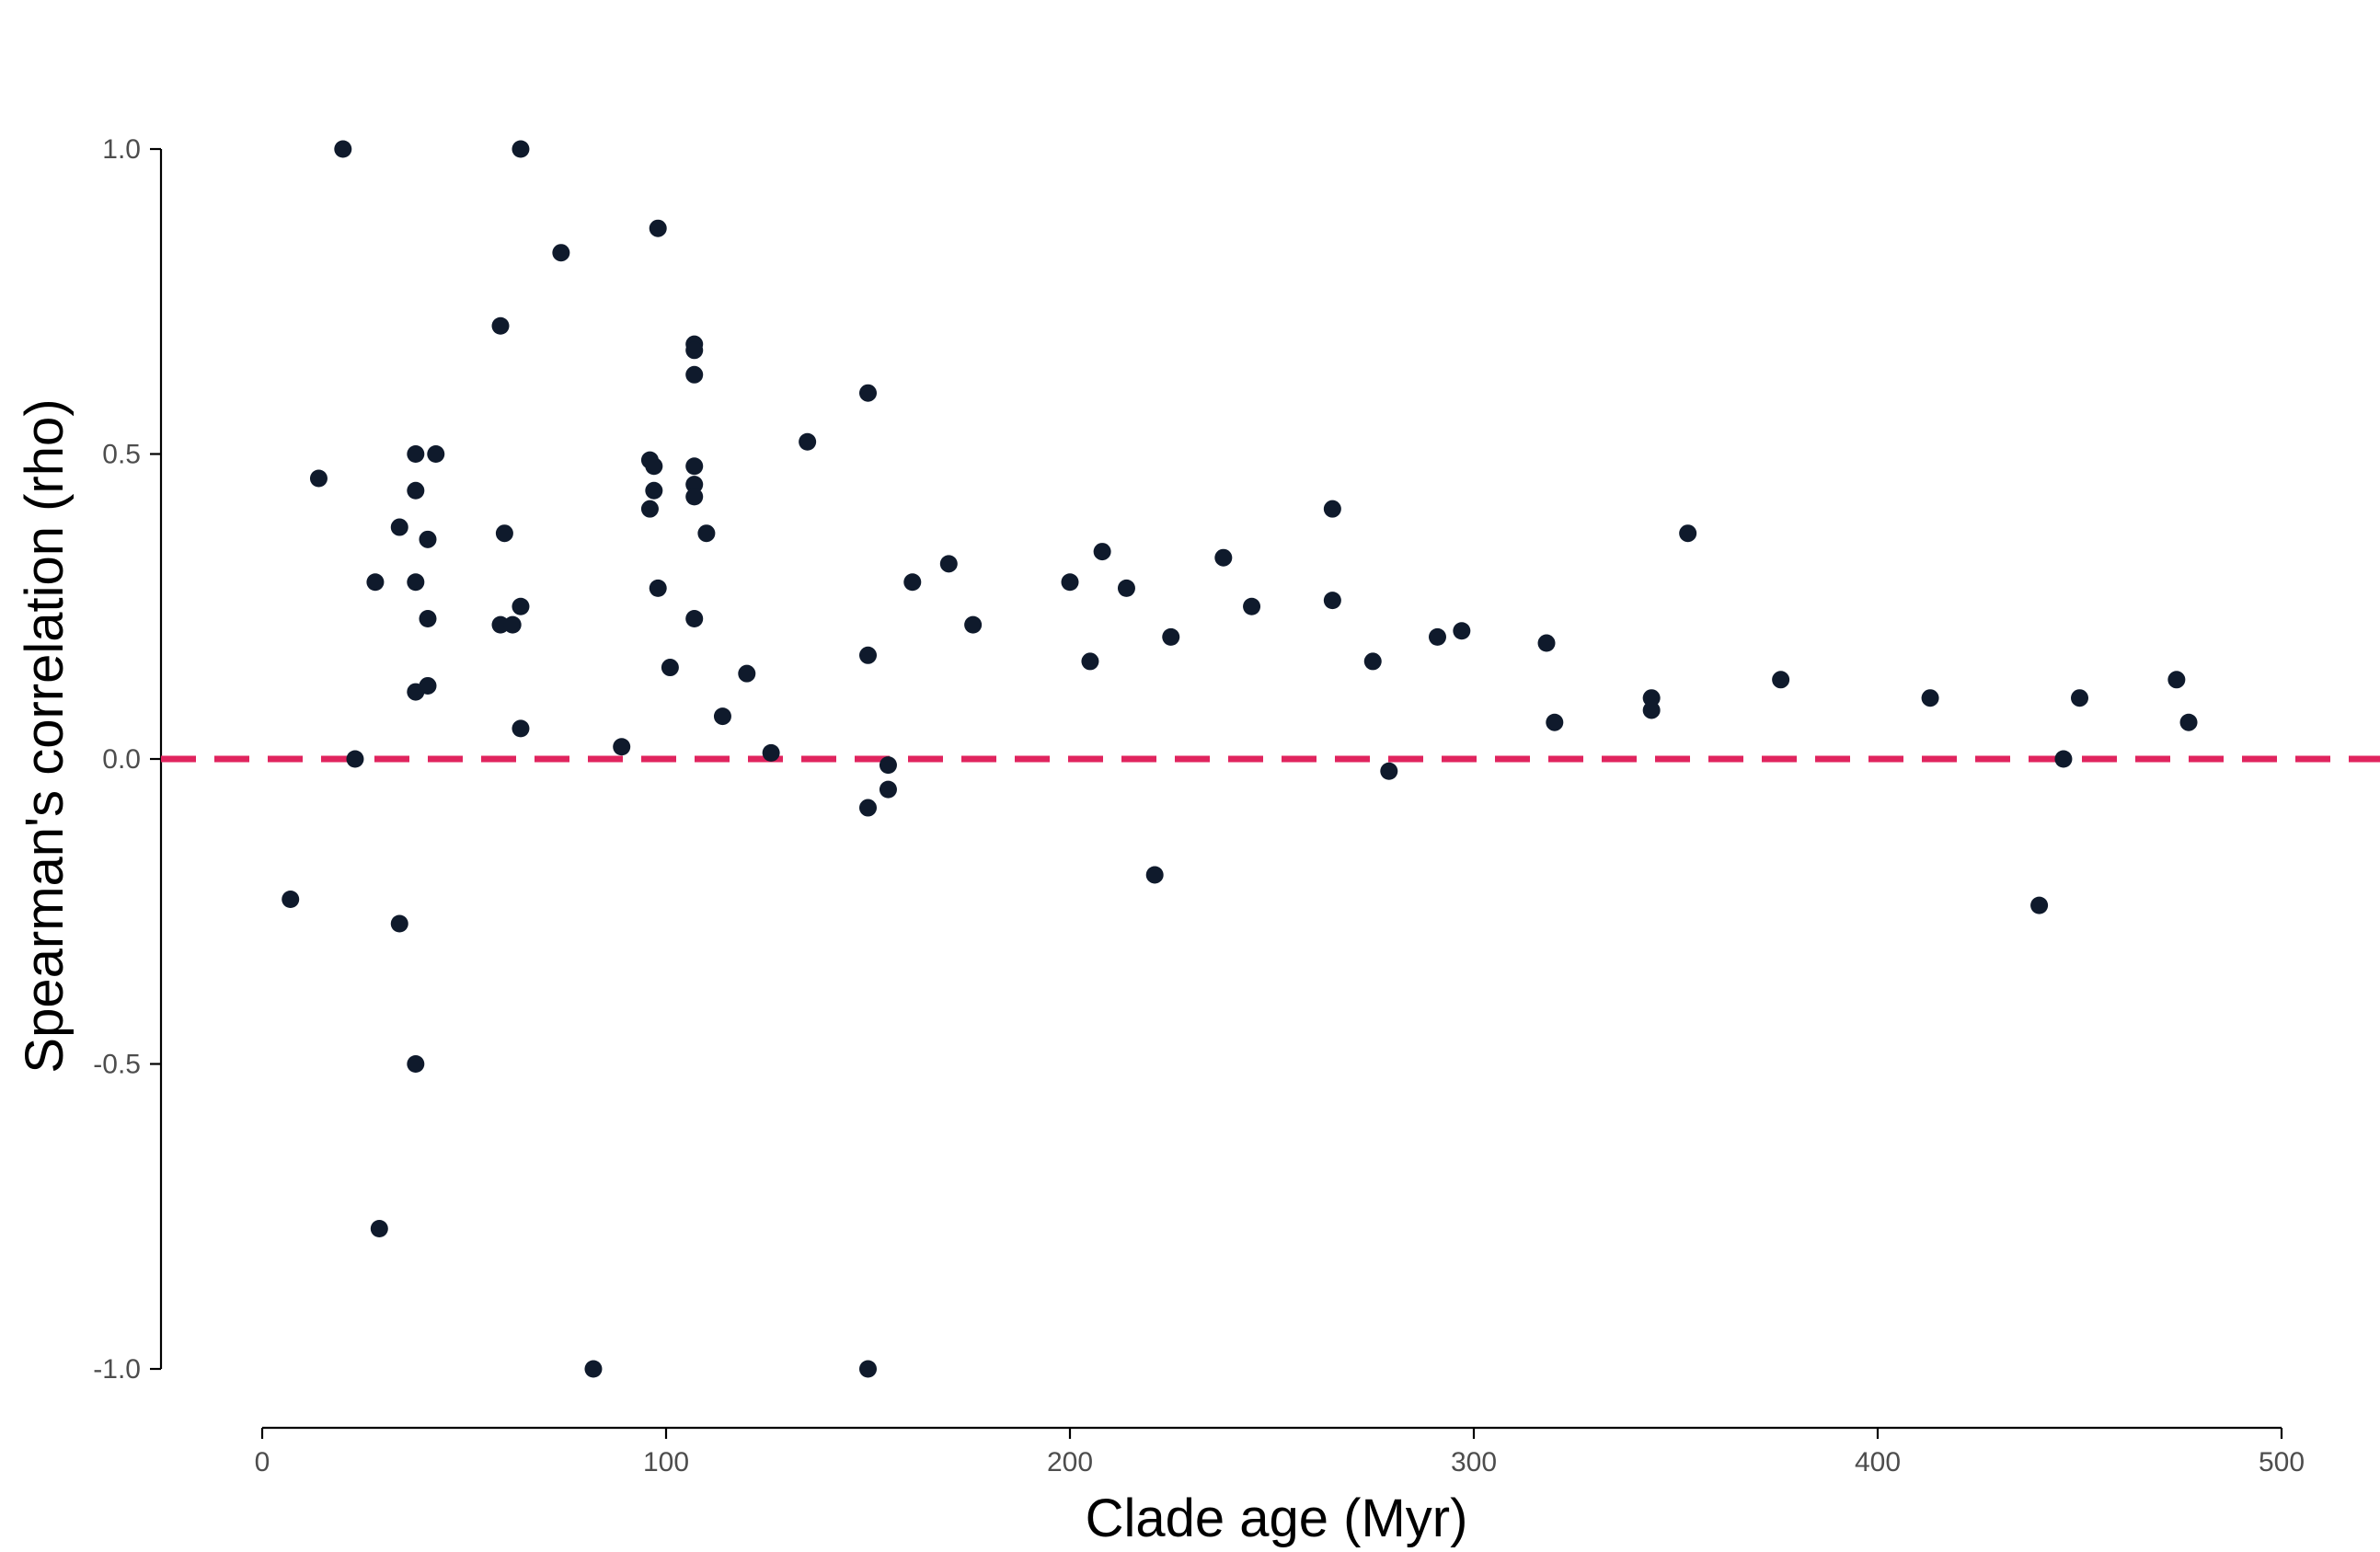 The image size is (2380, 1552). Describe the element at coordinates (121, 759) in the screenshot. I see `y-tick-label: 0.0` at that location.